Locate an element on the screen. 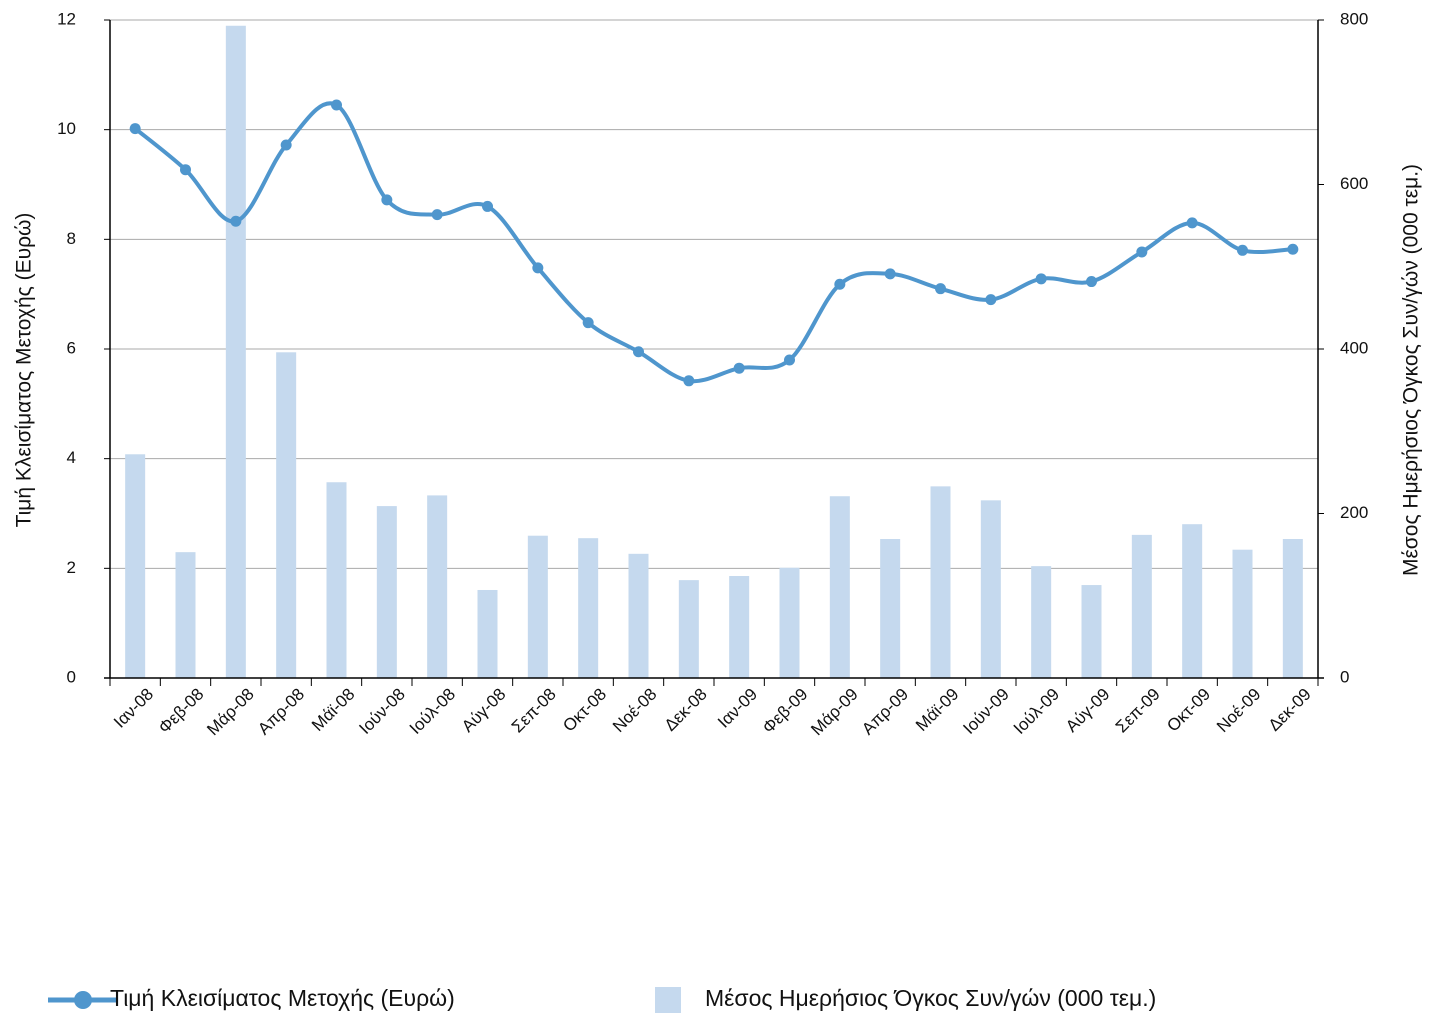 This screenshot has width=1443, height=1016. x-tick-label: Ιαν-09 is located at coordinates (737, 708).